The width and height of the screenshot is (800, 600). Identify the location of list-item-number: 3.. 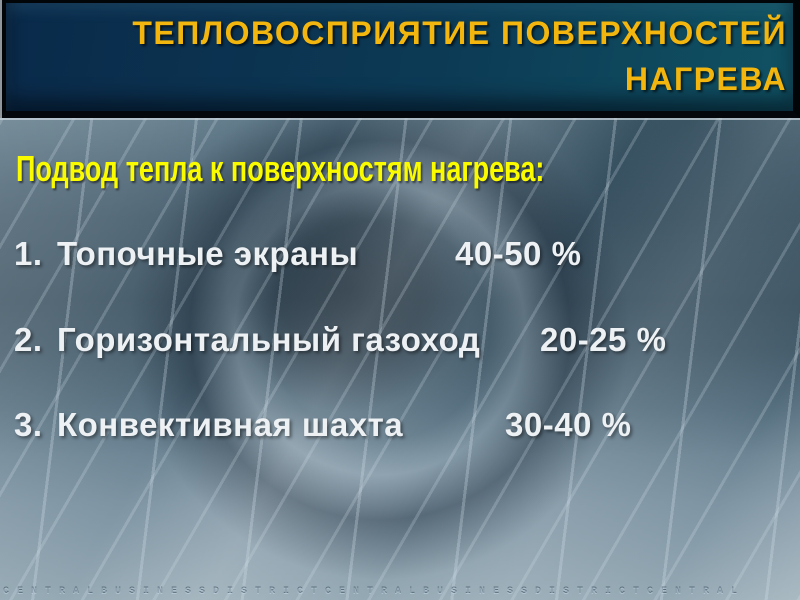
(28, 424).